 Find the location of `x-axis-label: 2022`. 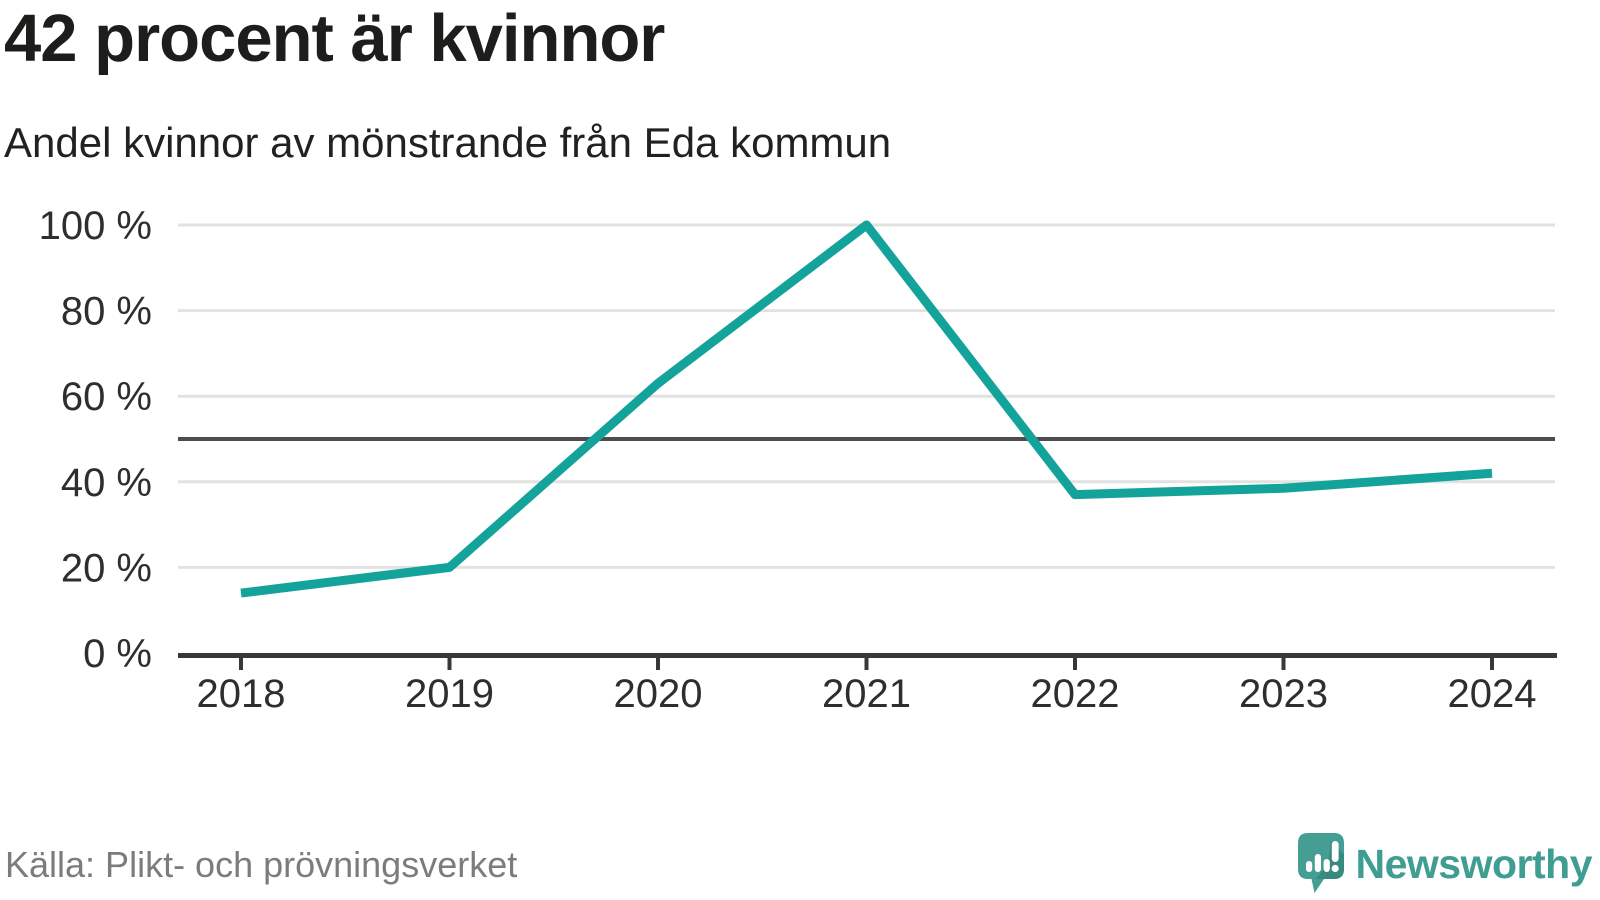

x-axis-label: 2022 is located at coordinates (1075, 694).